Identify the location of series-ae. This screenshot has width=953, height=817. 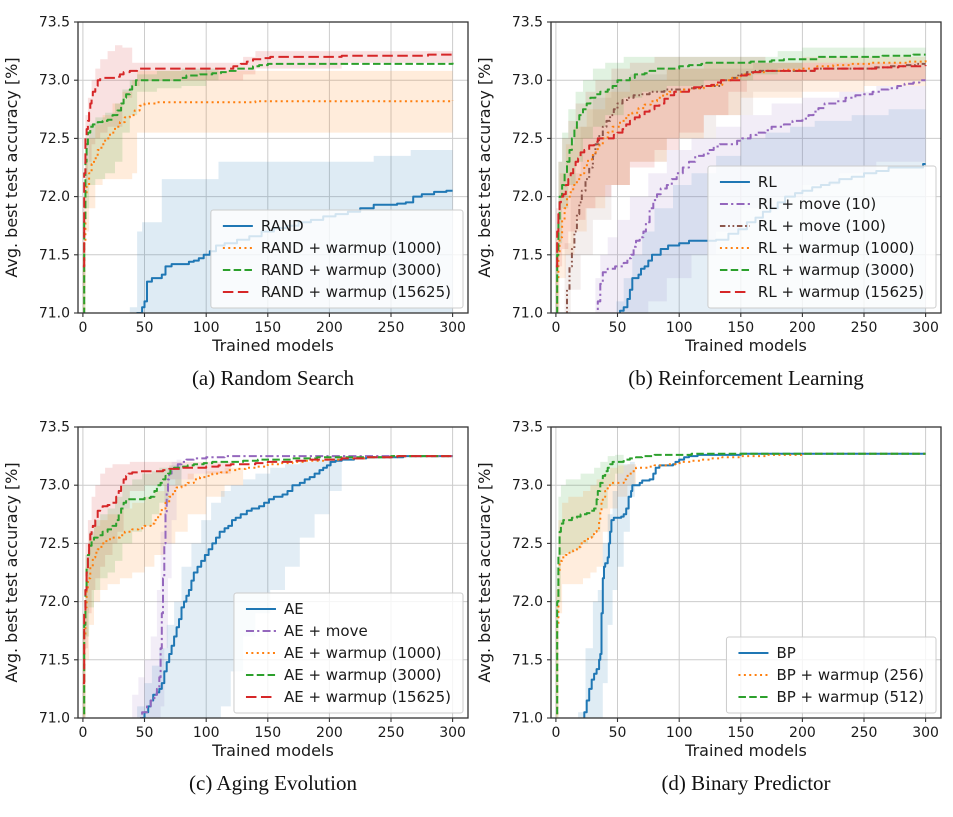
(296, 586).